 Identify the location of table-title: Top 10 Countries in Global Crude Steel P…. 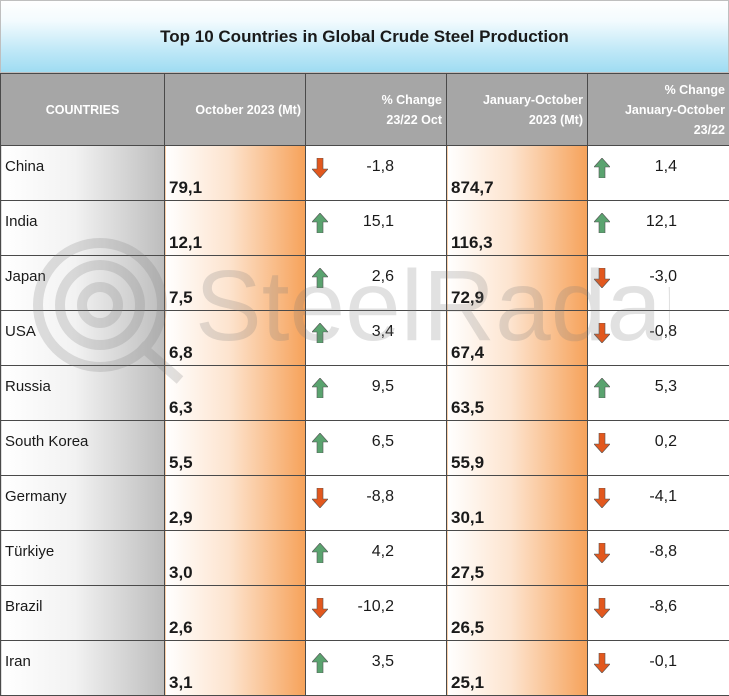
(364, 36).